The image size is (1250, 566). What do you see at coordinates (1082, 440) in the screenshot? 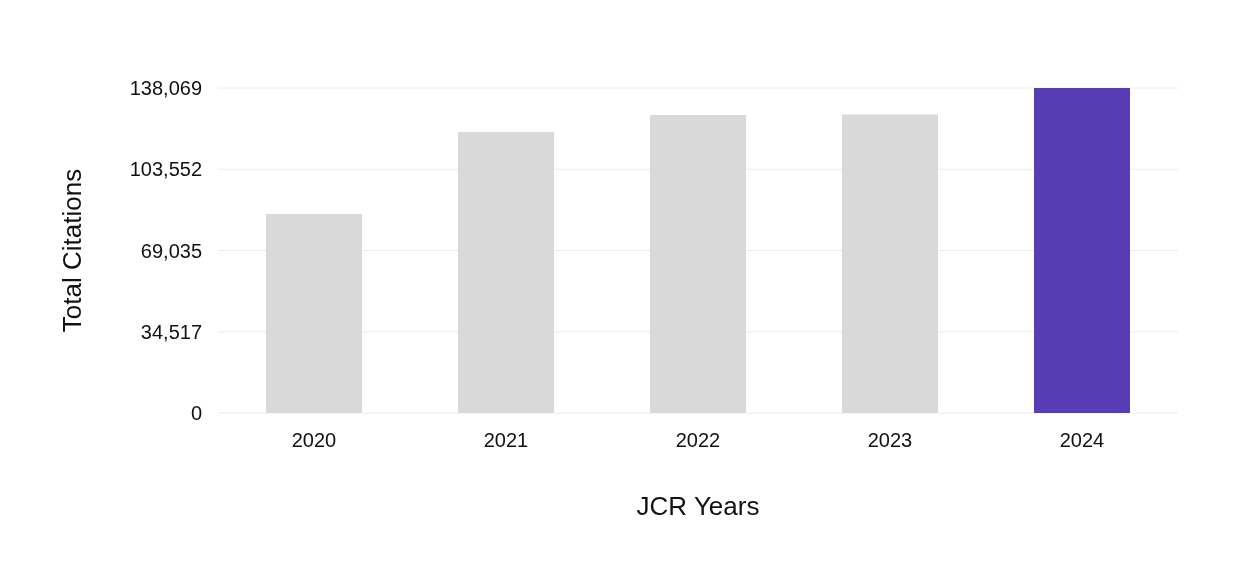
I see `x-tick-label: 2024` at bounding box center [1082, 440].